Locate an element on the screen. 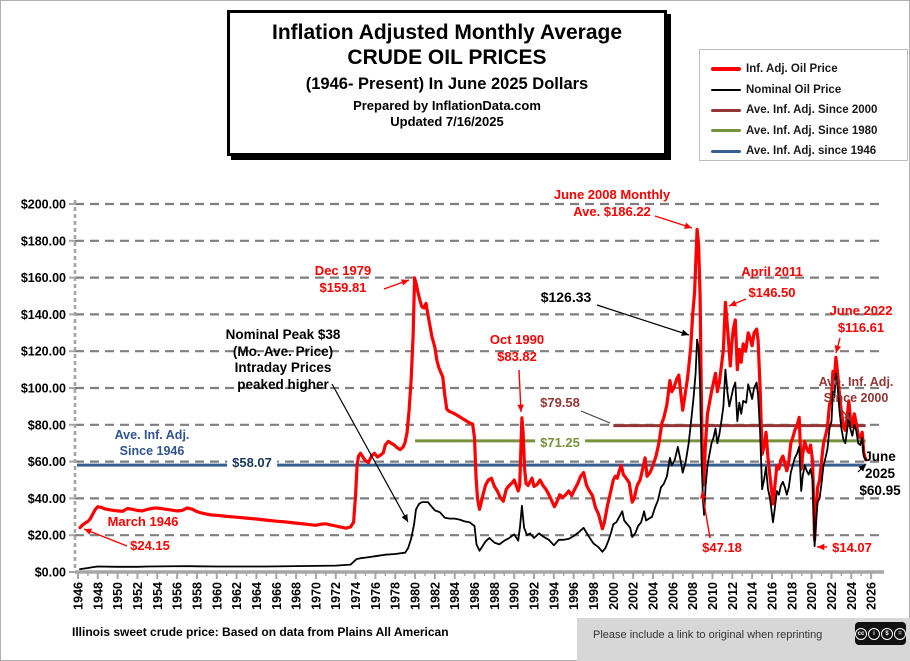  y-tick-label: $160.00 is located at coordinates (43, 278).